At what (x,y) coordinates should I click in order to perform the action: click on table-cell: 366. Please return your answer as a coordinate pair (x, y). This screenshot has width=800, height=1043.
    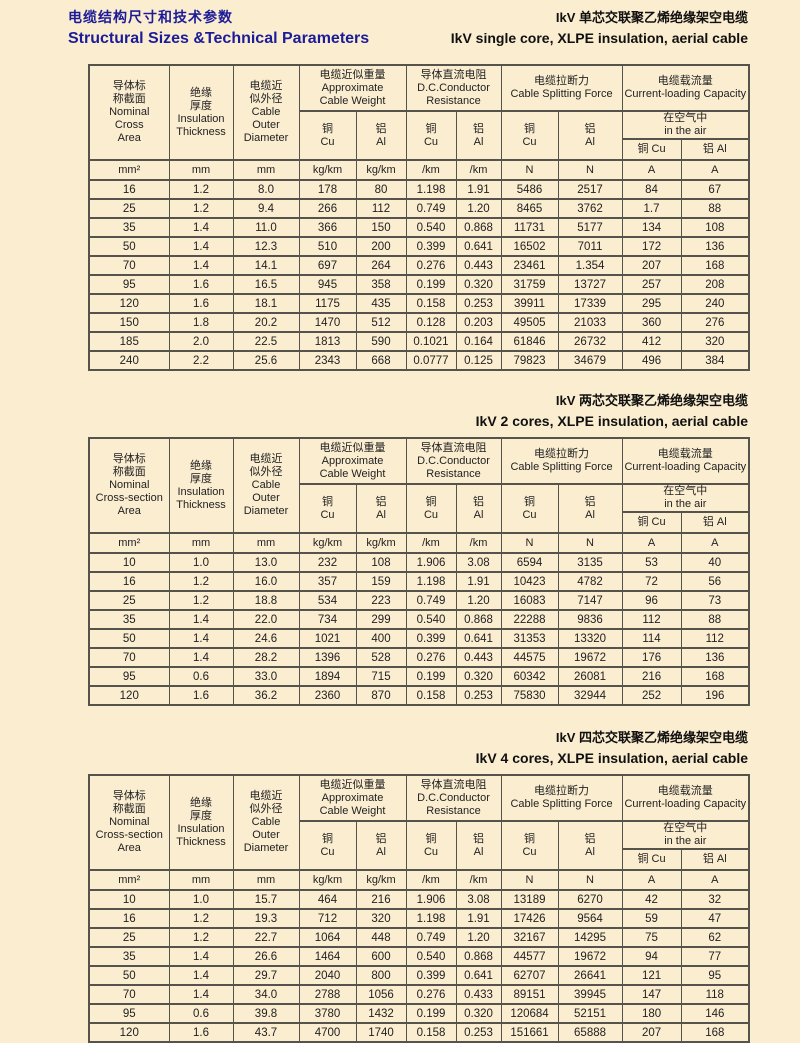
    Looking at the image, I should click on (327, 227).